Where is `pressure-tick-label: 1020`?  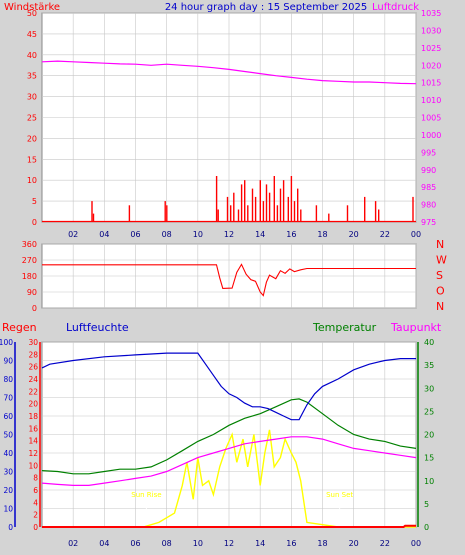 pressure-tick-label: 1020 is located at coordinates (431, 65).